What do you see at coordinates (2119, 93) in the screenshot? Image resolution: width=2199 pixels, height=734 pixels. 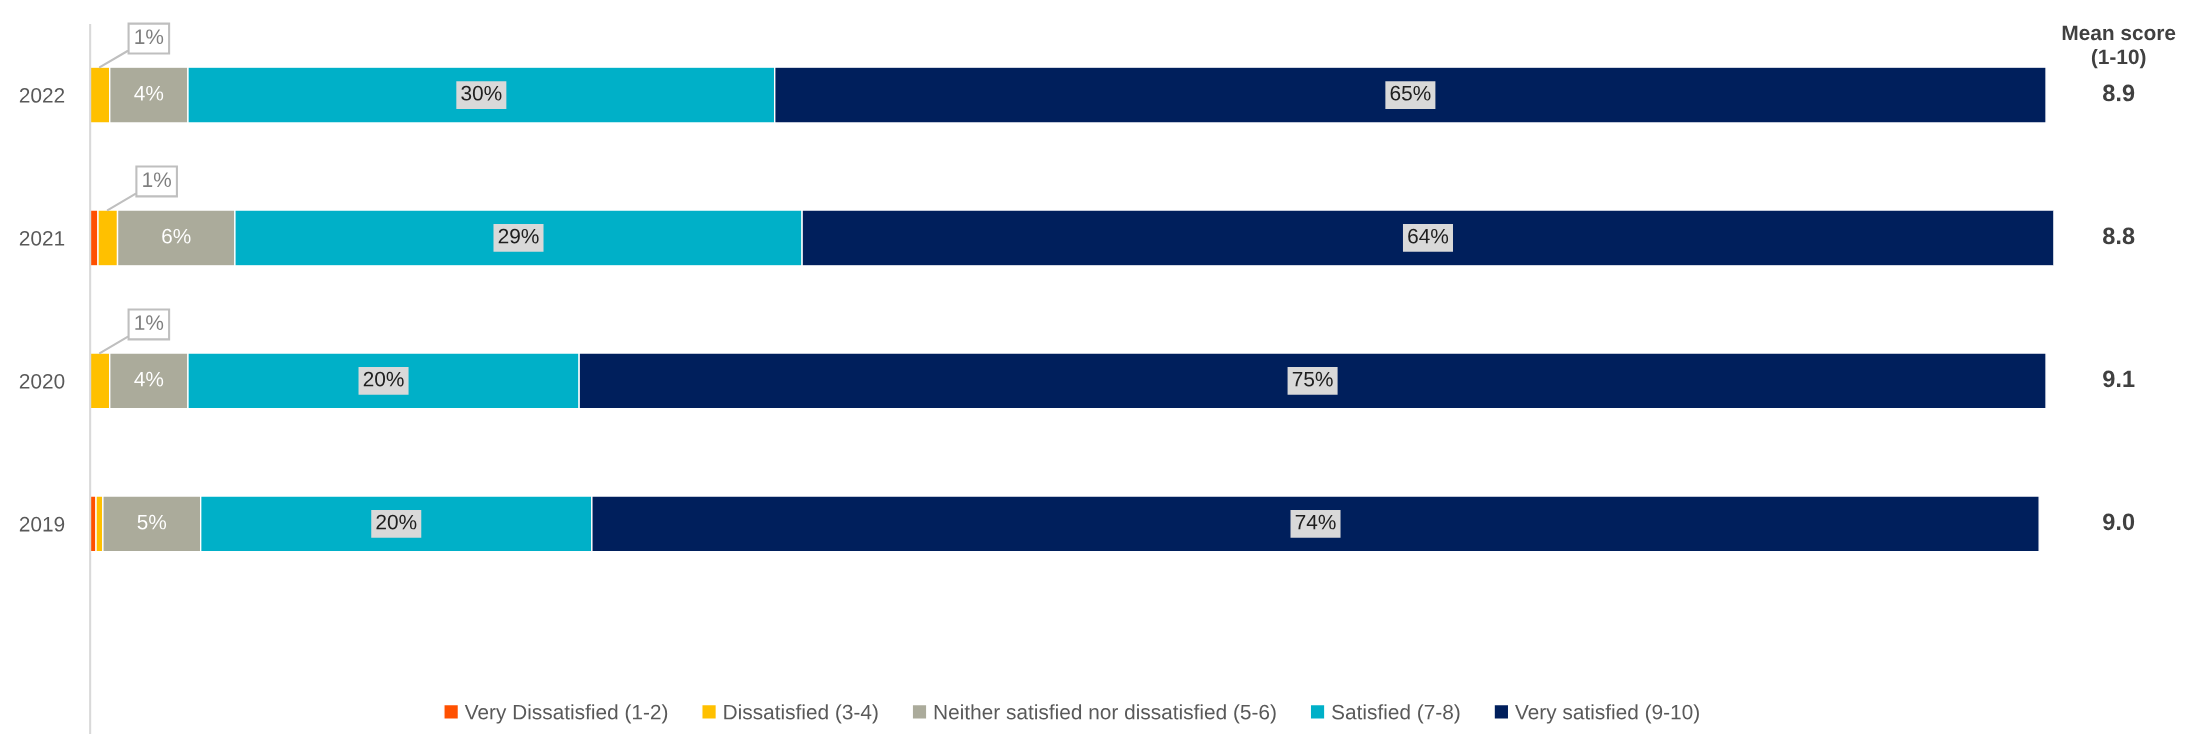 I see `text: 8.9` at bounding box center [2119, 93].